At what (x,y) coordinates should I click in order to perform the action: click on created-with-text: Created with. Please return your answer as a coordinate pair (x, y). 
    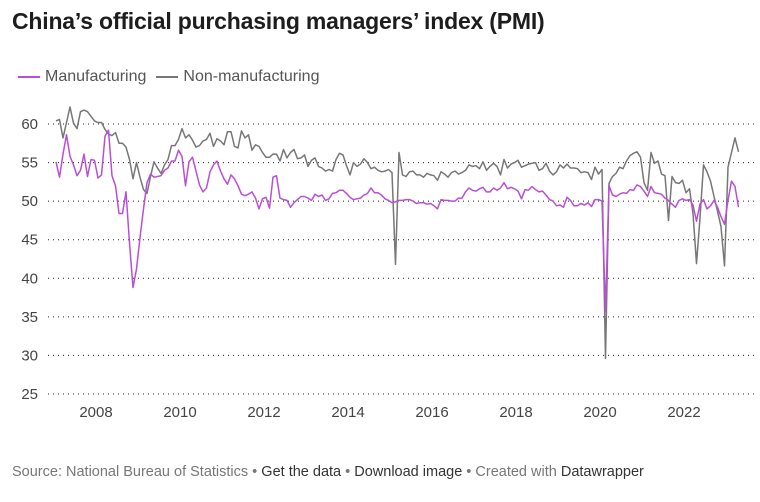
    Looking at the image, I should click on (518, 472).